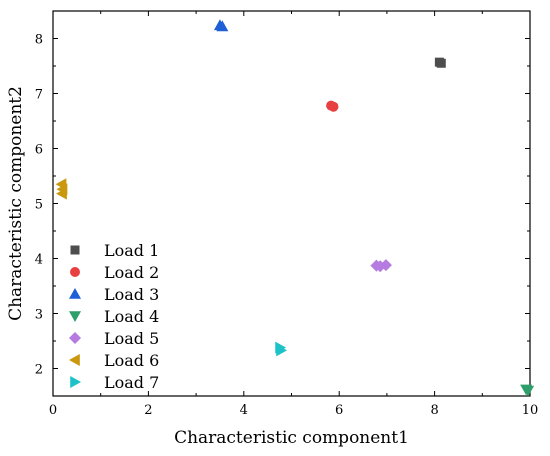 The width and height of the screenshot is (550, 456). What do you see at coordinates (16, 203) in the screenshot?
I see `y-axis-title: Characteristic component2` at bounding box center [16, 203].